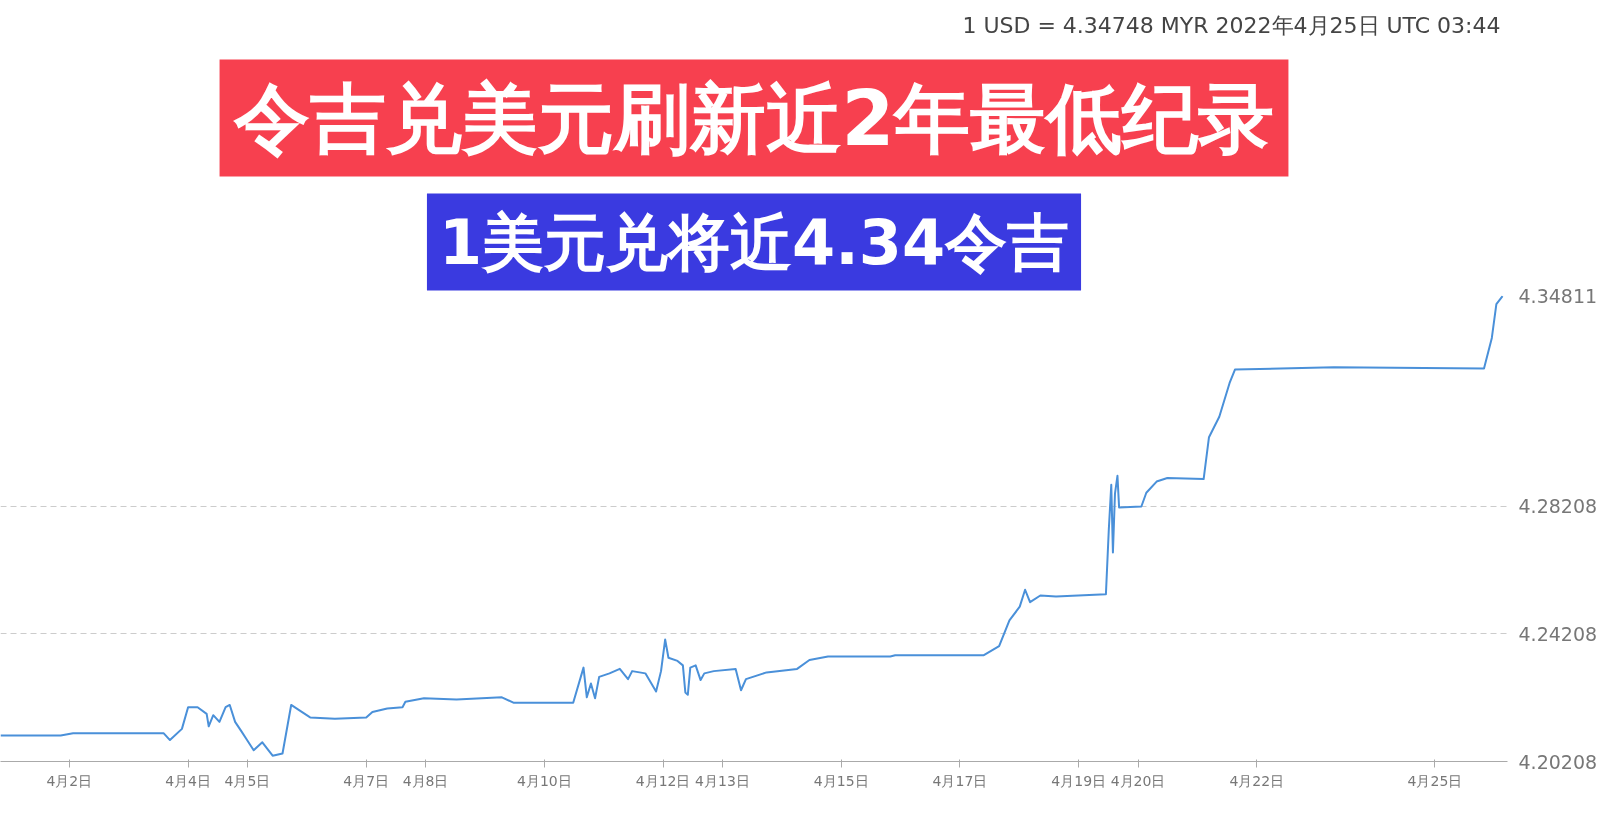  Describe the element at coordinates (1257, 780) in the screenshot. I see `x-tick-label: 4月22日` at that location.